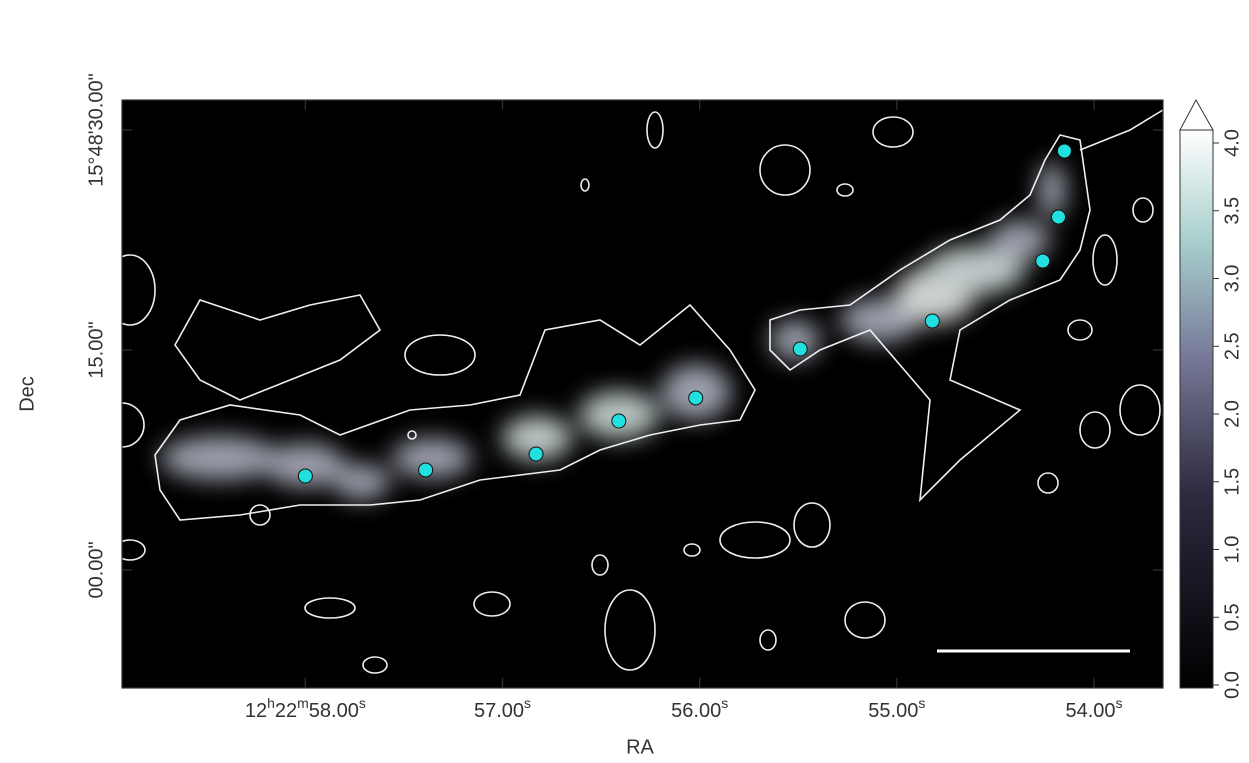  What do you see at coordinates (1232, 617) in the screenshot?
I see `colorbar-tick-label: 0.5` at bounding box center [1232, 617].